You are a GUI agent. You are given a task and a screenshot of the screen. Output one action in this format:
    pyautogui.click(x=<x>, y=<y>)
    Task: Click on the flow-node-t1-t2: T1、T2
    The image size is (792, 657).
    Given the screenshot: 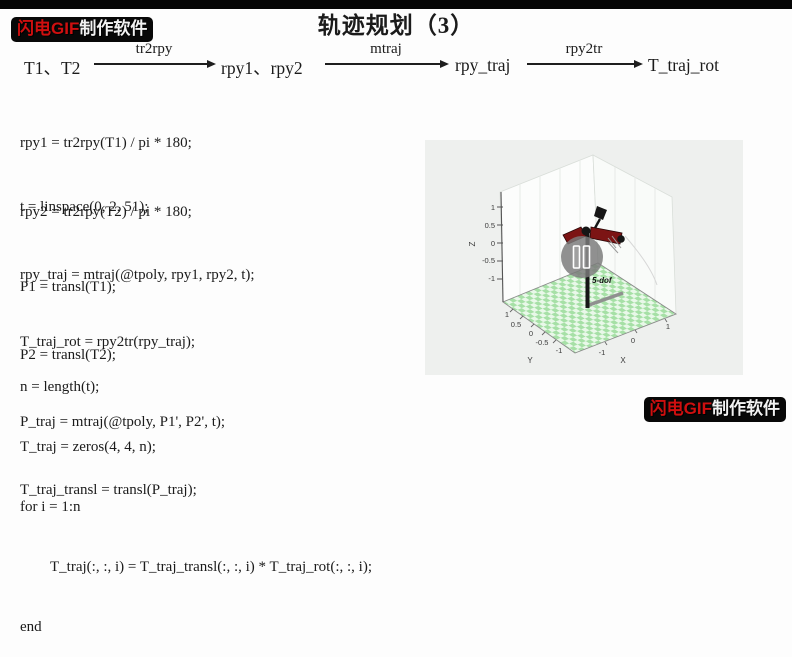 What is the action you would take?
    pyautogui.click(x=52, y=68)
    